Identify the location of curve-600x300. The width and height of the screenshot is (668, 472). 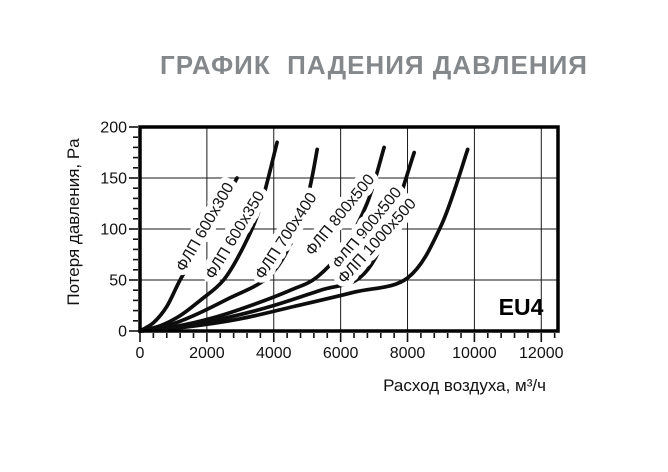
(188, 254).